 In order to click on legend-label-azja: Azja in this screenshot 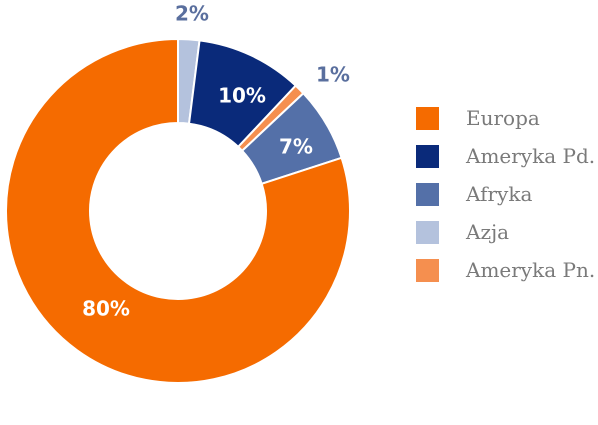, I will do `click(488, 232)`.